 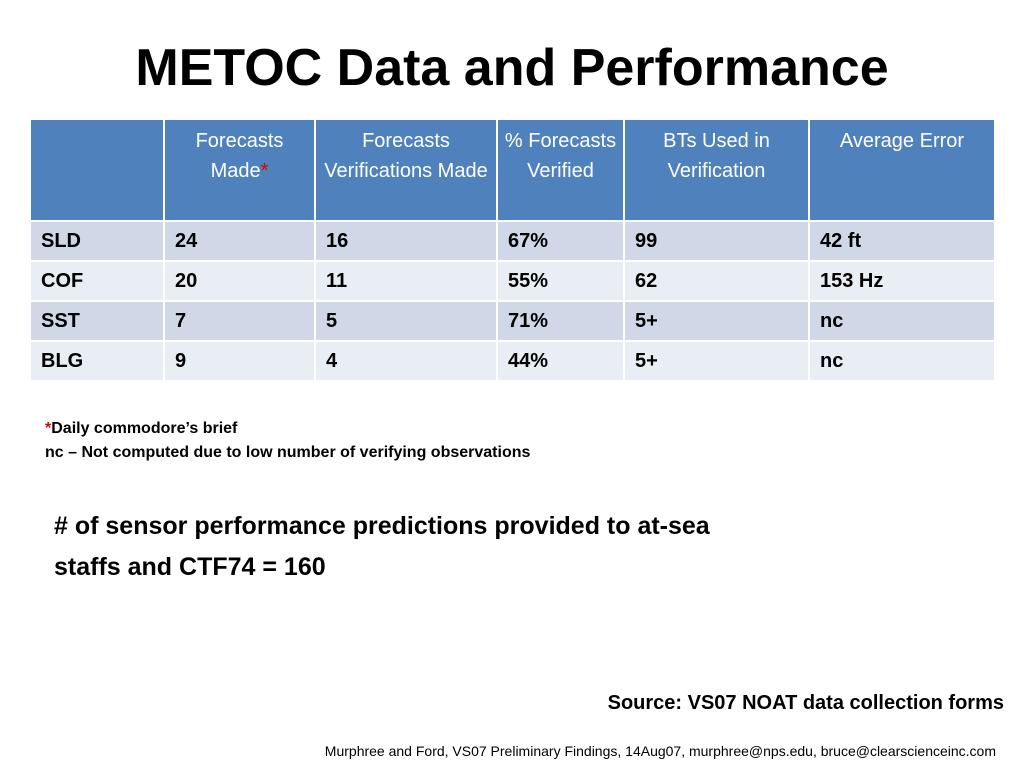 What do you see at coordinates (239, 321) in the screenshot?
I see `table-cell: 7` at bounding box center [239, 321].